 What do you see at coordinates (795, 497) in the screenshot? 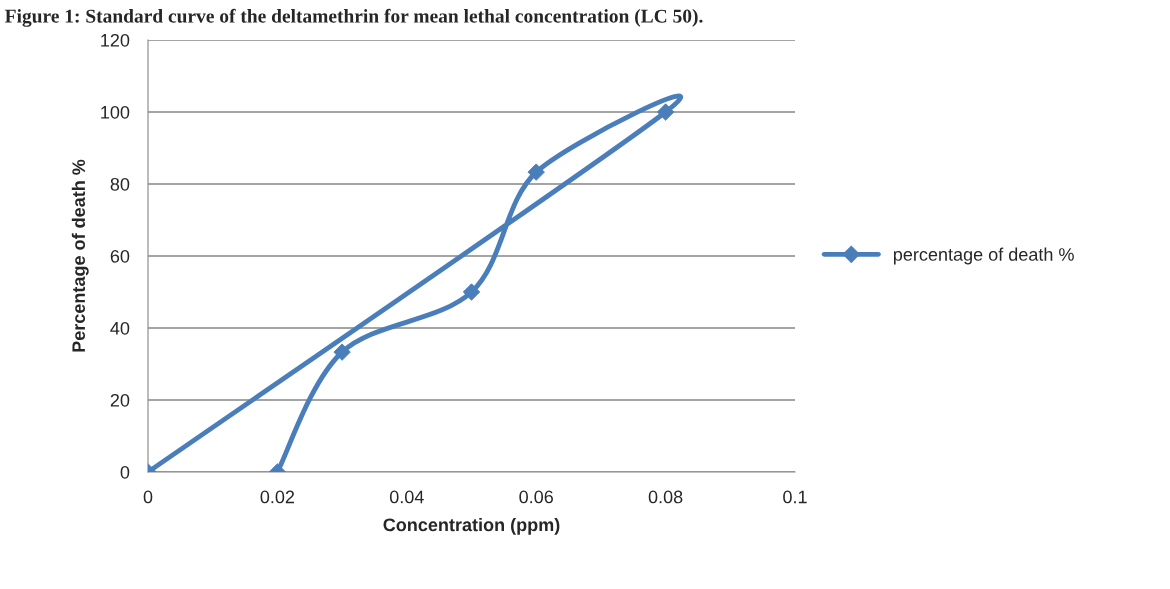
I see `x-tick-label: 0.1` at bounding box center [795, 497].